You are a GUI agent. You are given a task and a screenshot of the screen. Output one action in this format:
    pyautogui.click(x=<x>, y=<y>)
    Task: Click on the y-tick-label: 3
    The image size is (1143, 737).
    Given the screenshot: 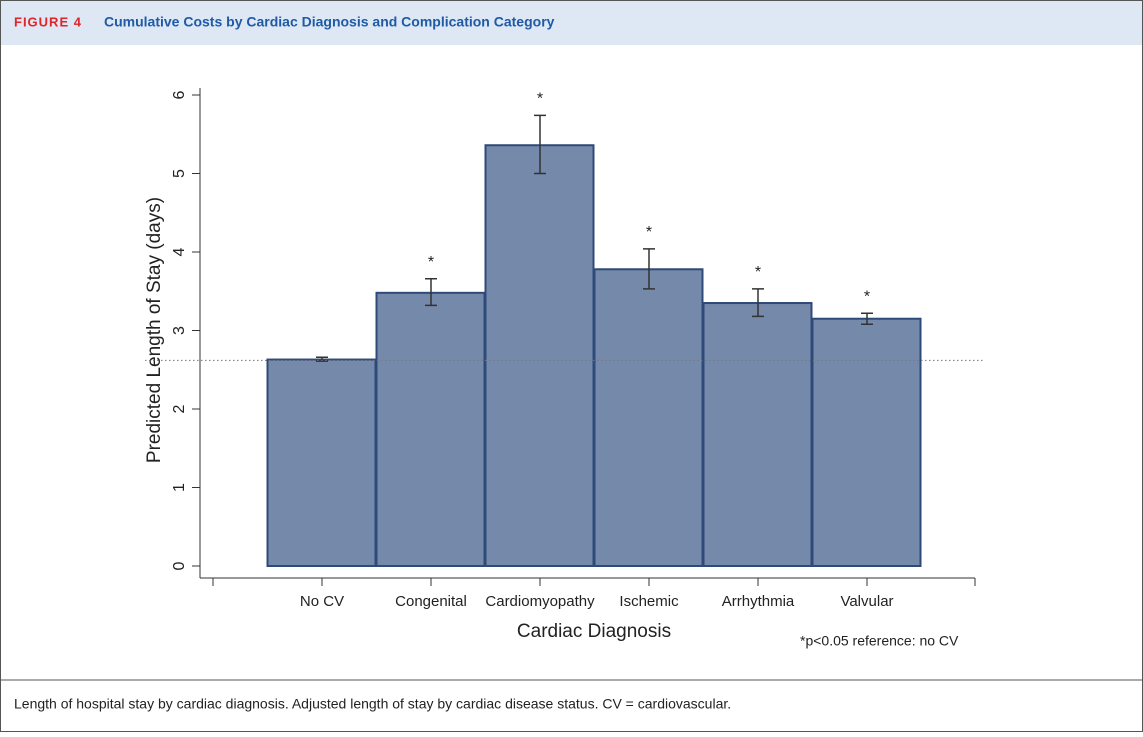 What is the action you would take?
    pyautogui.click(x=179, y=330)
    